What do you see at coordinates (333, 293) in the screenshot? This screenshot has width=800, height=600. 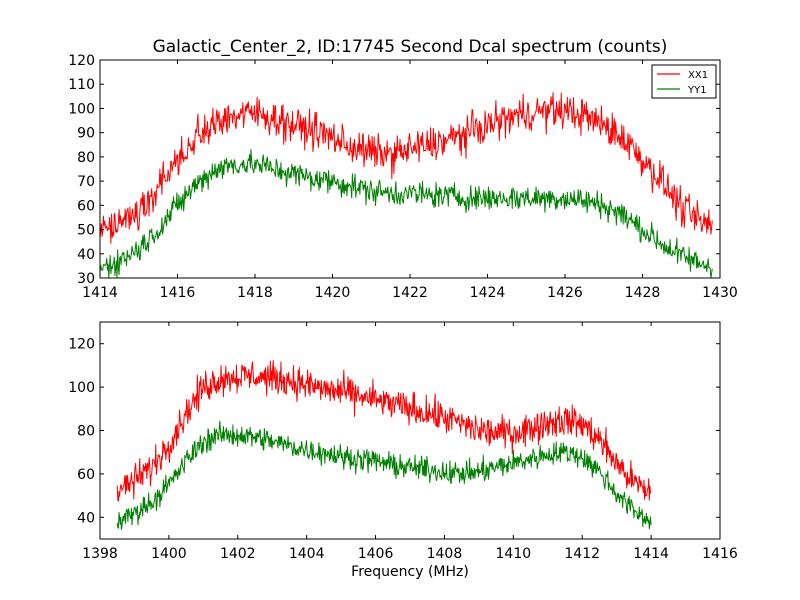 I see `x-tick-label: 1420` at bounding box center [333, 293].